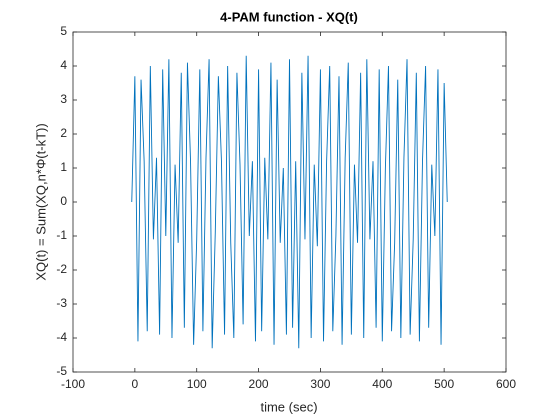 The image size is (560, 420). I want to click on x-tick-label: 200, so click(259, 384).